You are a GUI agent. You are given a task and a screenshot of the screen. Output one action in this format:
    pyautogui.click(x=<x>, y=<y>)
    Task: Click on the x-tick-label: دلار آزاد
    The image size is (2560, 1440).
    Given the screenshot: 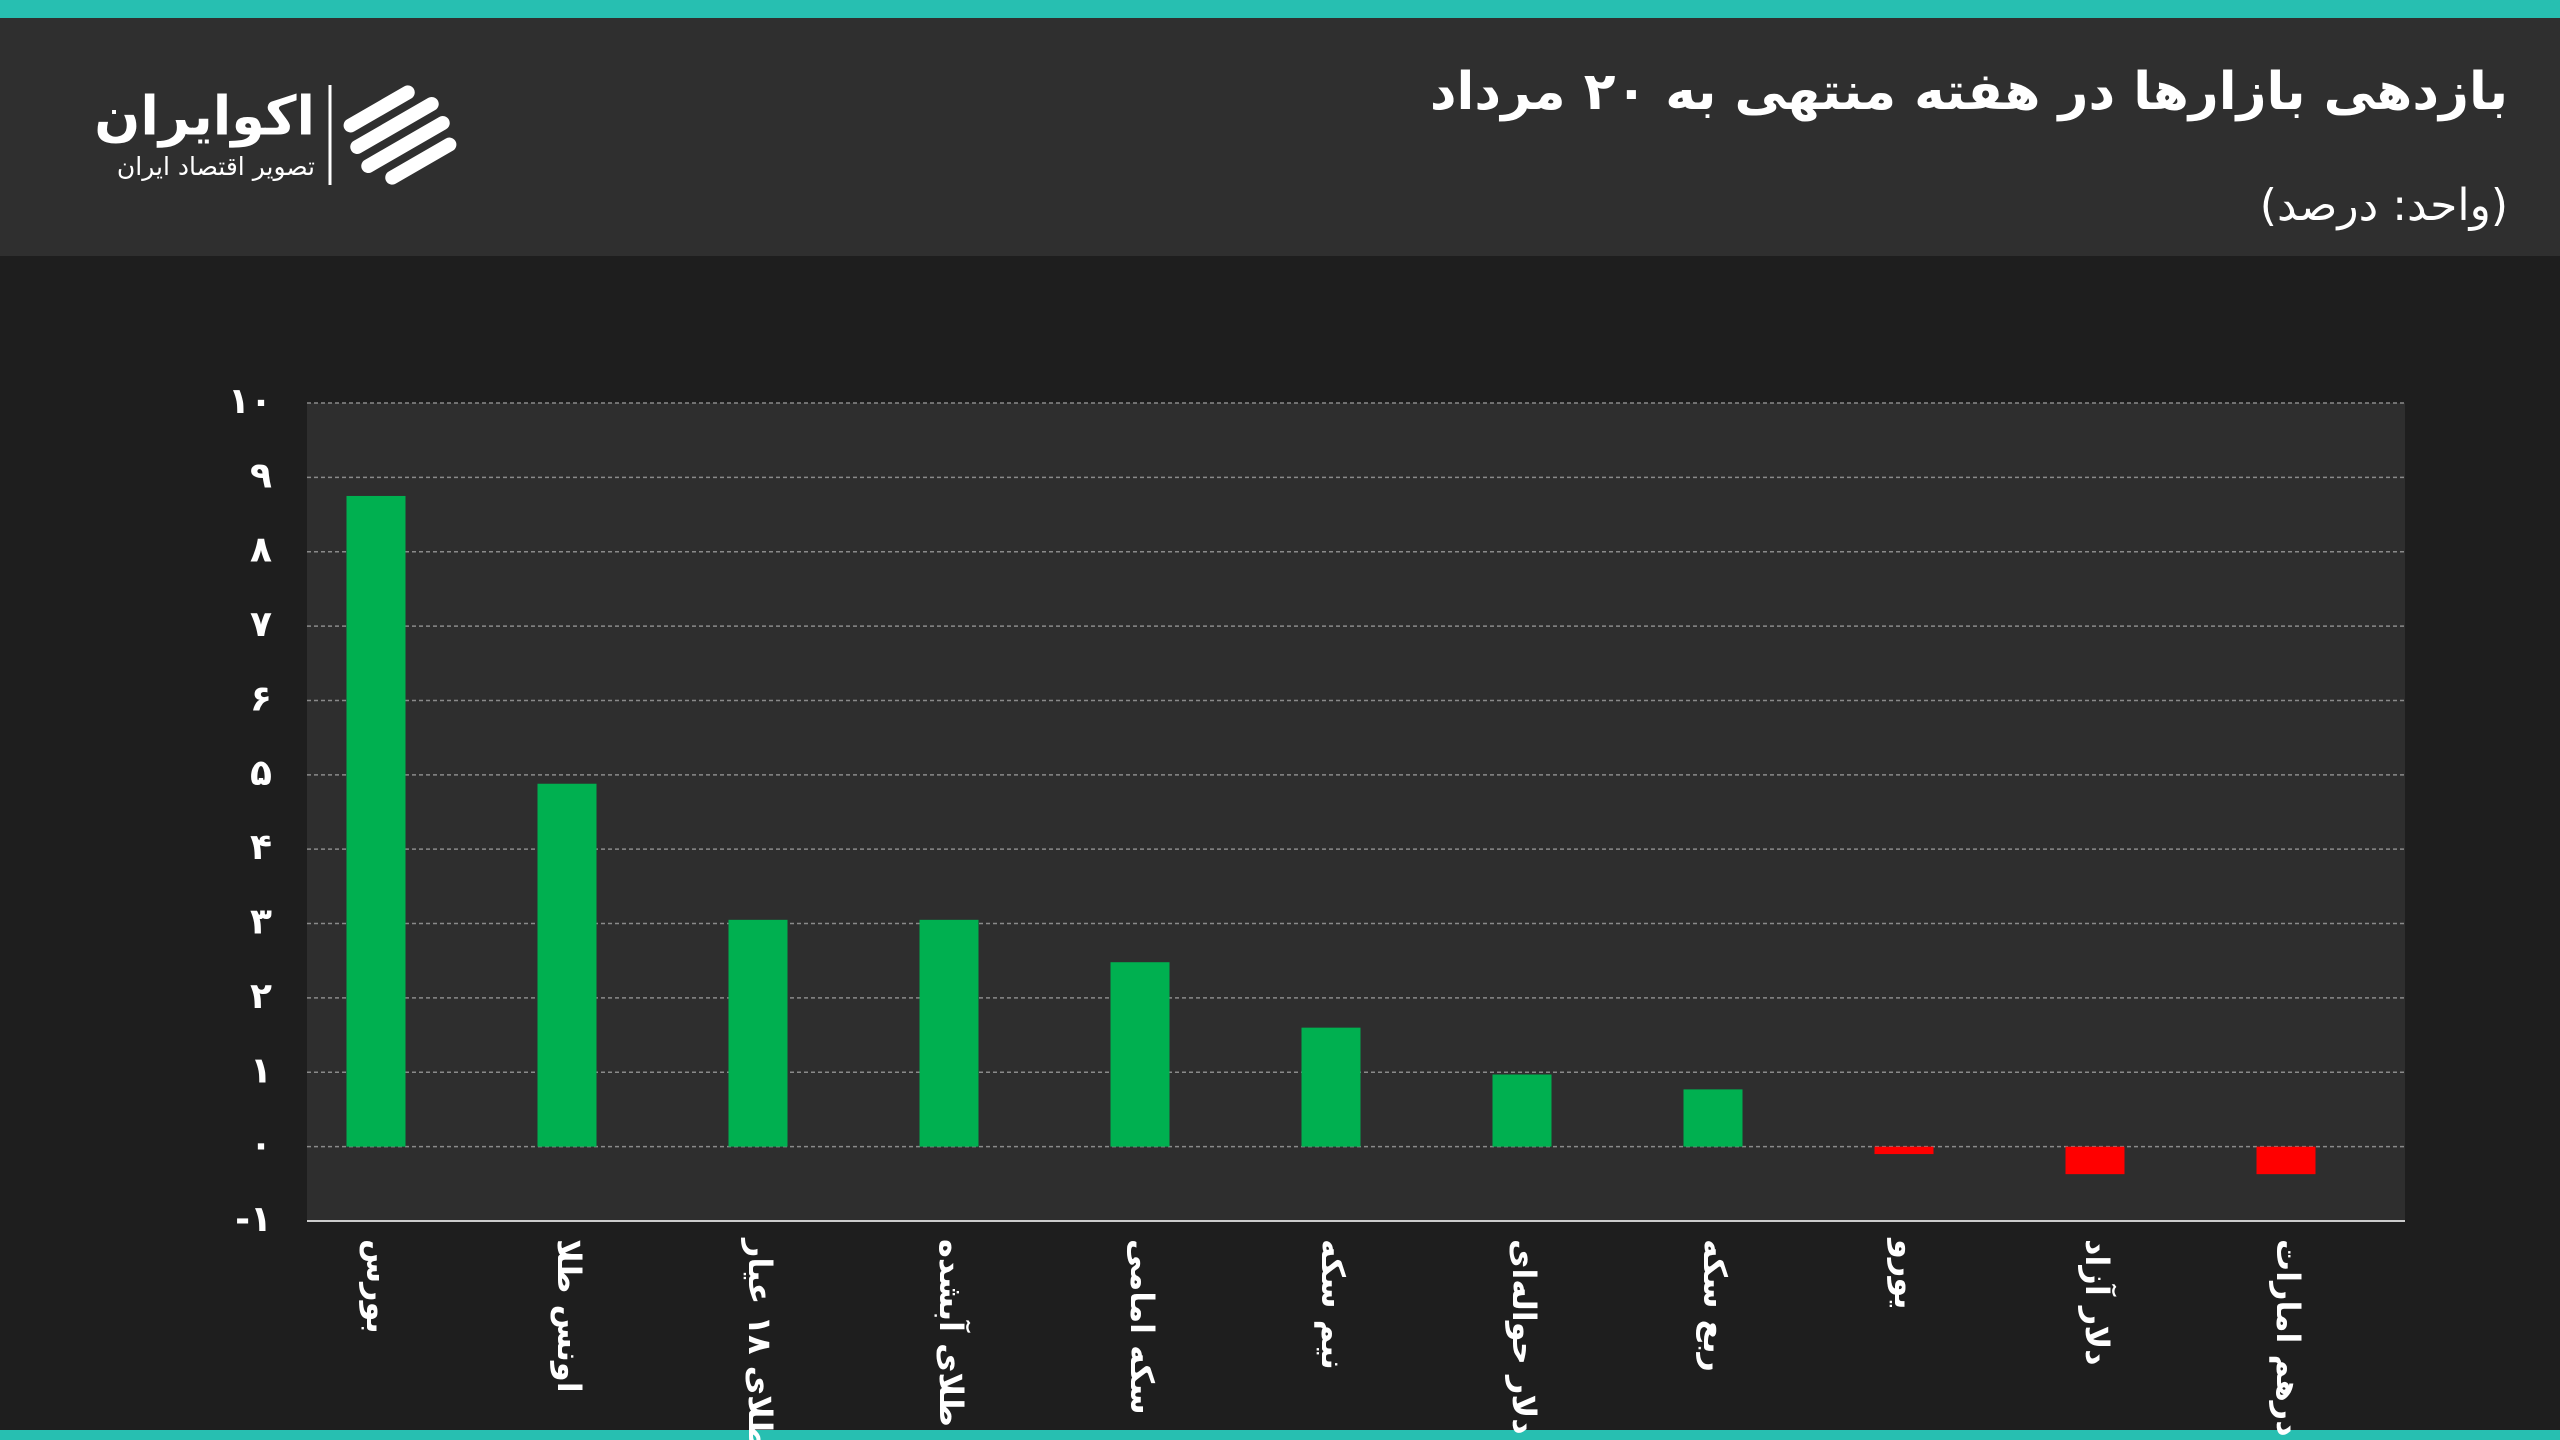 What is the action you would take?
    pyautogui.click(x=2097, y=1302)
    